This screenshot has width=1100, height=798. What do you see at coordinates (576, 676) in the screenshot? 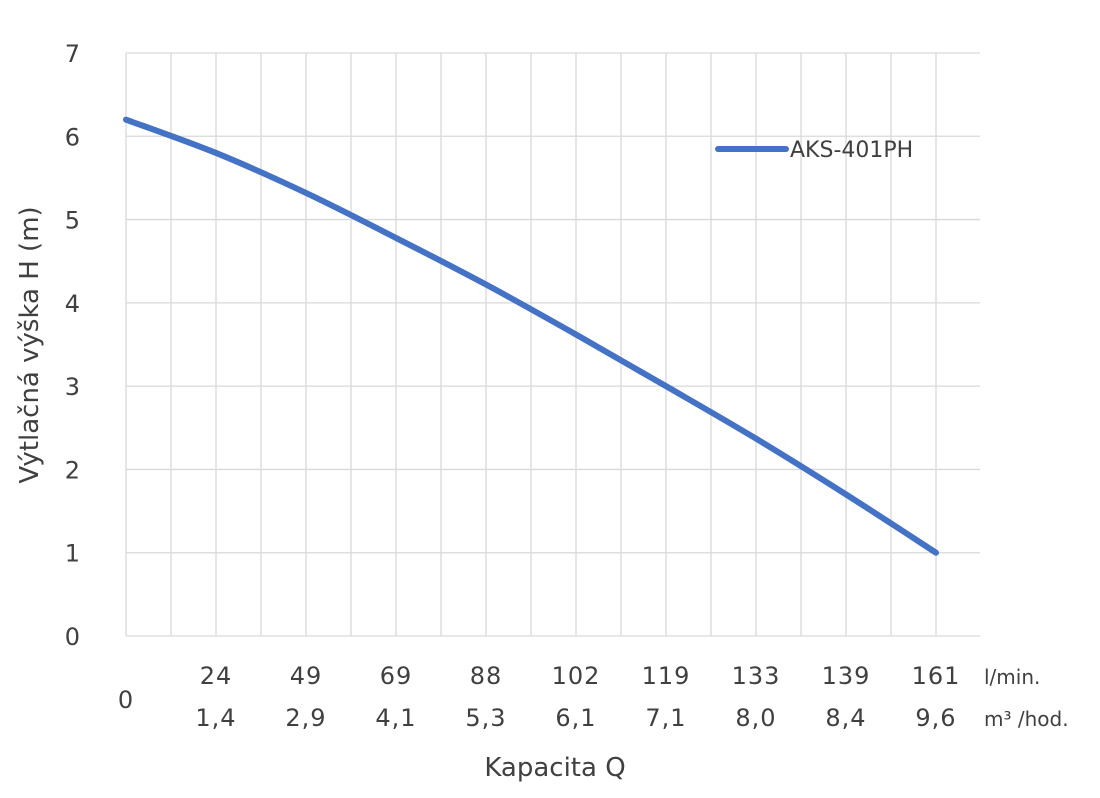
I see `x-tick-label-lmin: 102` at bounding box center [576, 676].